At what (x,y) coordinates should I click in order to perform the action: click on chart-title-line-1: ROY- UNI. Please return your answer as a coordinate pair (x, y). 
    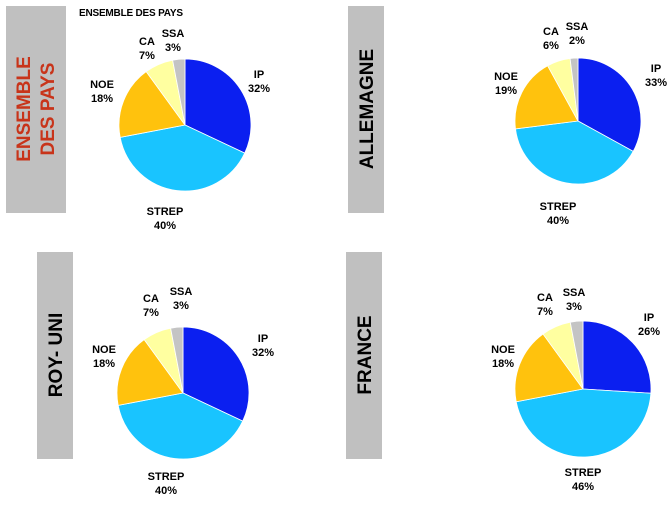
    Looking at the image, I should click on (56, 355).